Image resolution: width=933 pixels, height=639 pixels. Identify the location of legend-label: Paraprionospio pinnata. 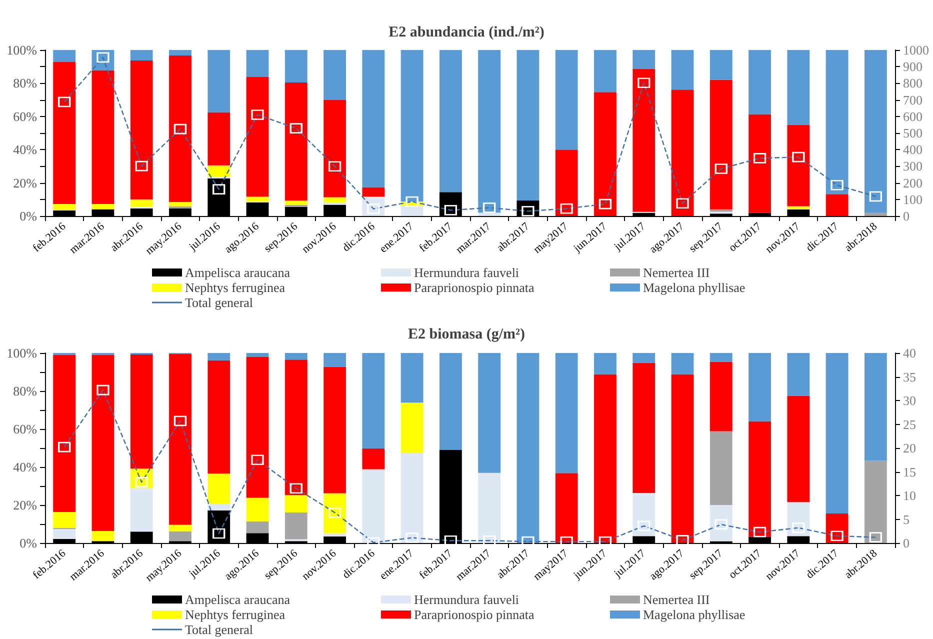
(474, 287).